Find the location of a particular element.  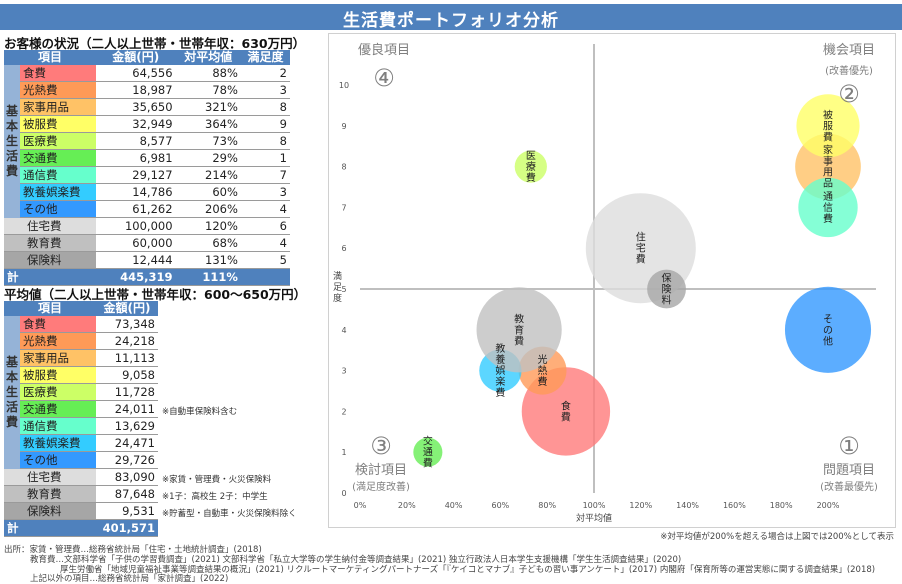

item-name: 住宅費 is located at coordinates (50, 226).